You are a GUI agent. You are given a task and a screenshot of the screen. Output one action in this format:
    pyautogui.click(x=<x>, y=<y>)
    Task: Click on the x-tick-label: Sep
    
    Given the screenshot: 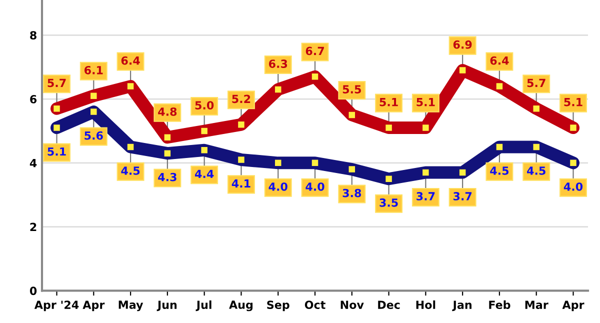 What is the action you would take?
    pyautogui.click(x=278, y=306)
    